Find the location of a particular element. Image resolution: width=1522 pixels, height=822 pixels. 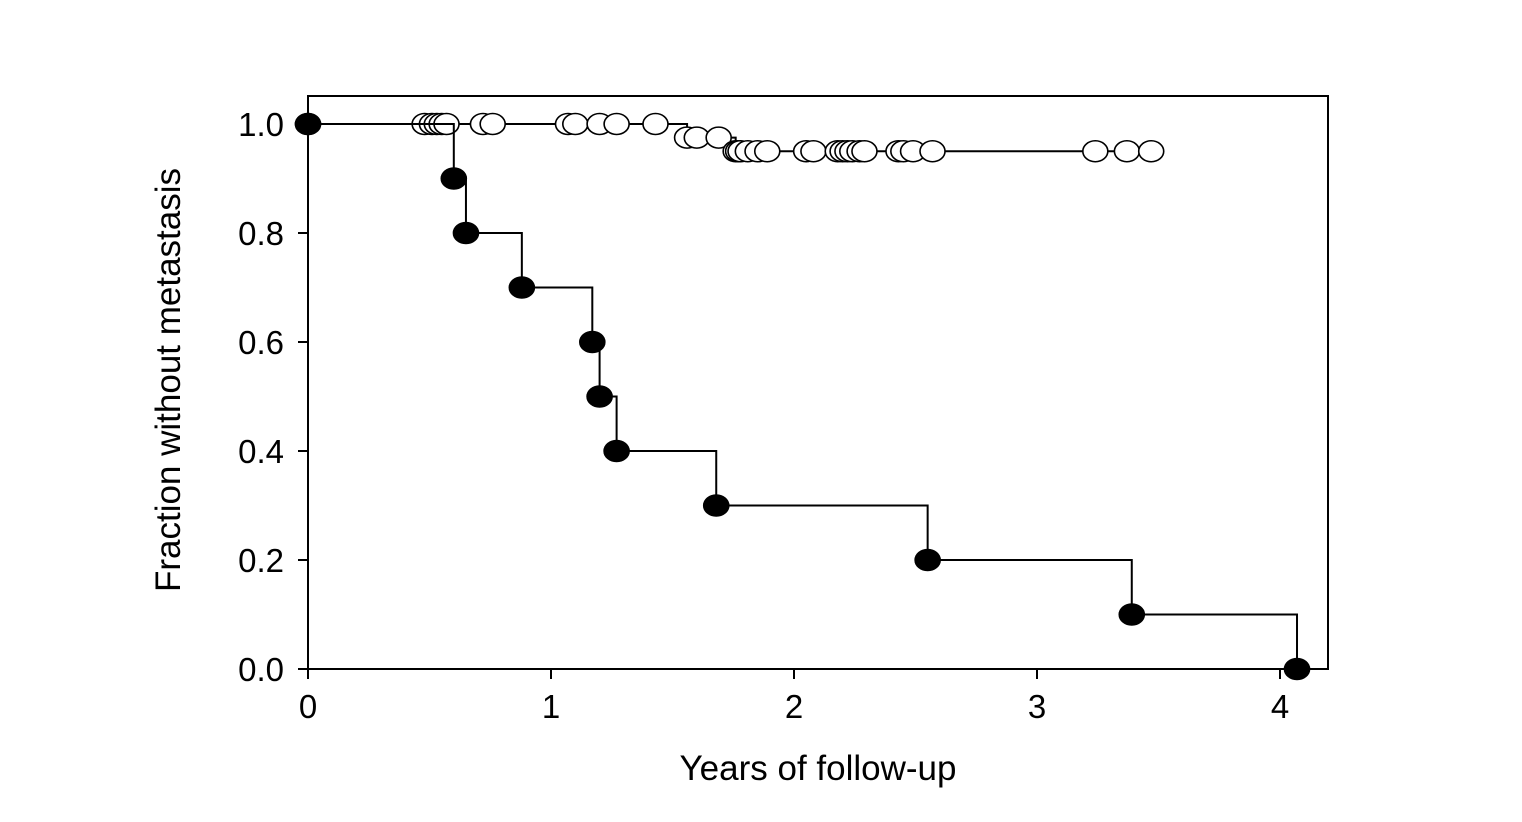

x-tick-label: 3 is located at coordinates (1037, 706).